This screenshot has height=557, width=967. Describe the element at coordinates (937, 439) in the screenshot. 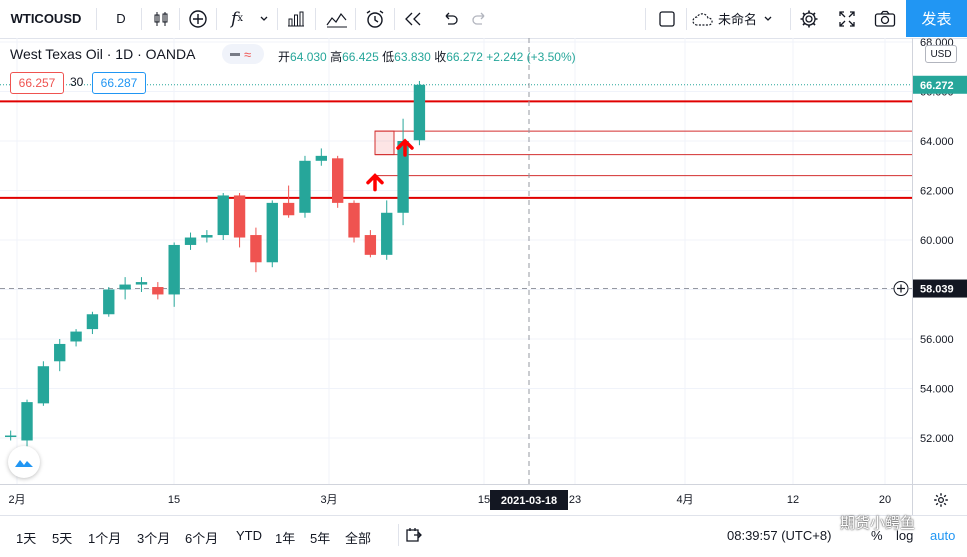

I see `price-tick-label: 52.000` at that location.